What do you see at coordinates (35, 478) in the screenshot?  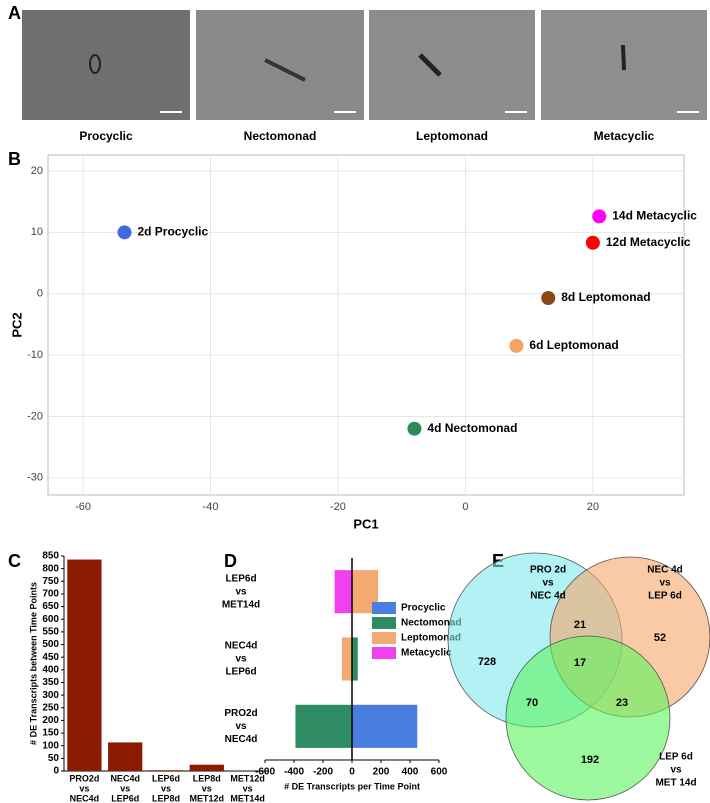 I see `y-tick-label: -30` at bounding box center [35, 478].